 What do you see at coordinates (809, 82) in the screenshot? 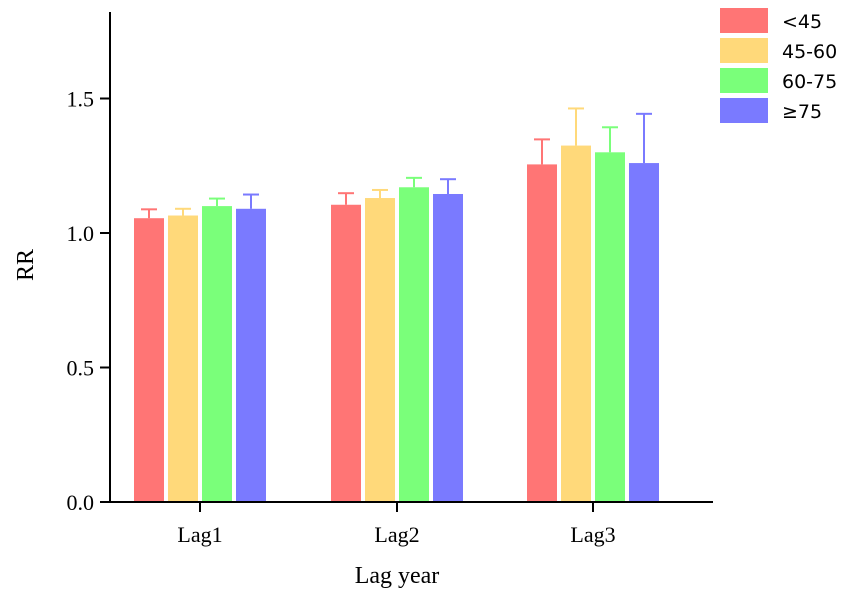
I see `legend-label: 60-75` at bounding box center [809, 82].